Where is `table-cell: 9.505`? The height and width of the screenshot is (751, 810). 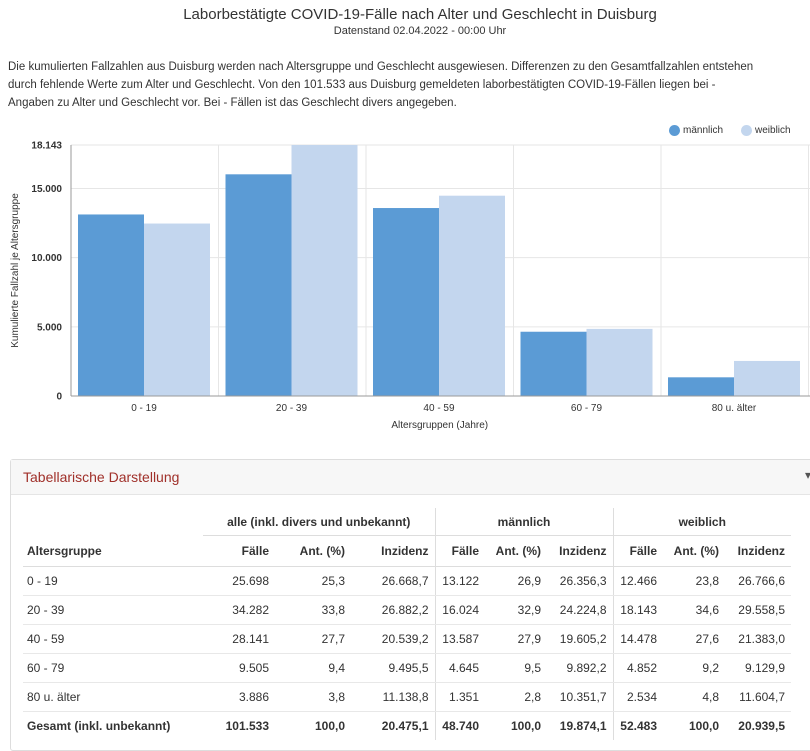
table-cell: 9.505 is located at coordinates (239, 668).